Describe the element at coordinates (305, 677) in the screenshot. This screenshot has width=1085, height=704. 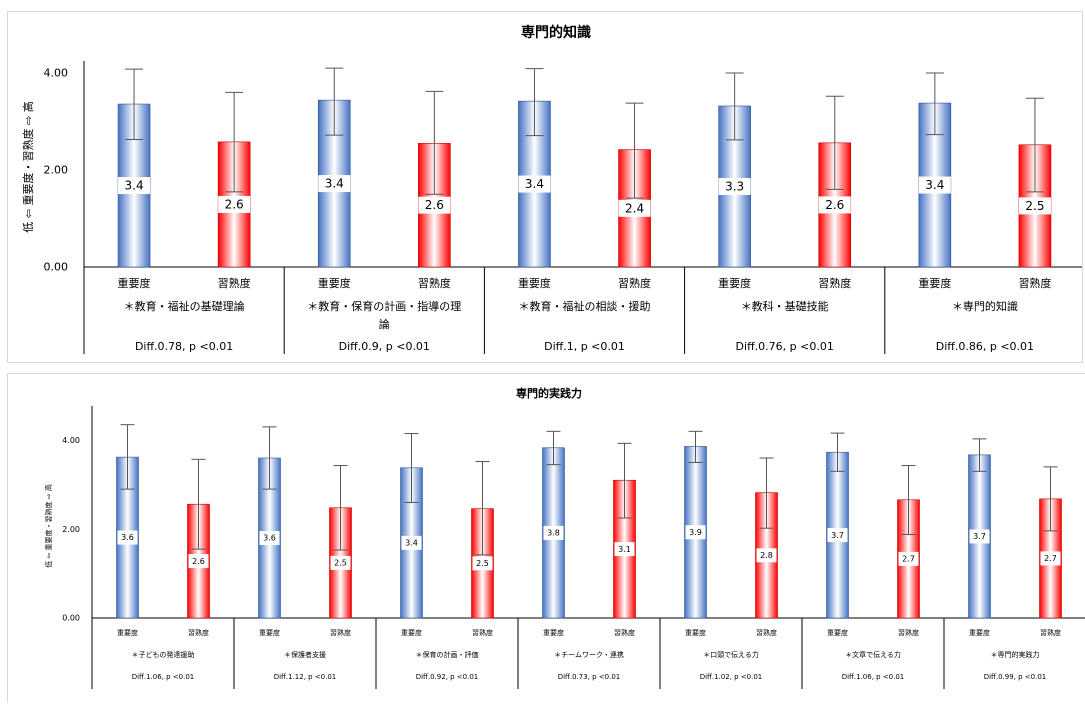
I see `stat-label: Diff.1.12, p <0.01` at that location.